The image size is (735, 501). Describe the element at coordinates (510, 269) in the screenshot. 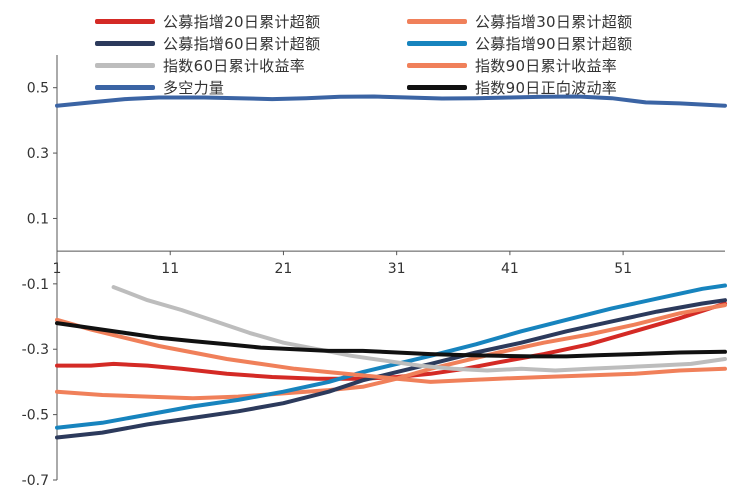

I see `x-tick-label: 41` at that location.